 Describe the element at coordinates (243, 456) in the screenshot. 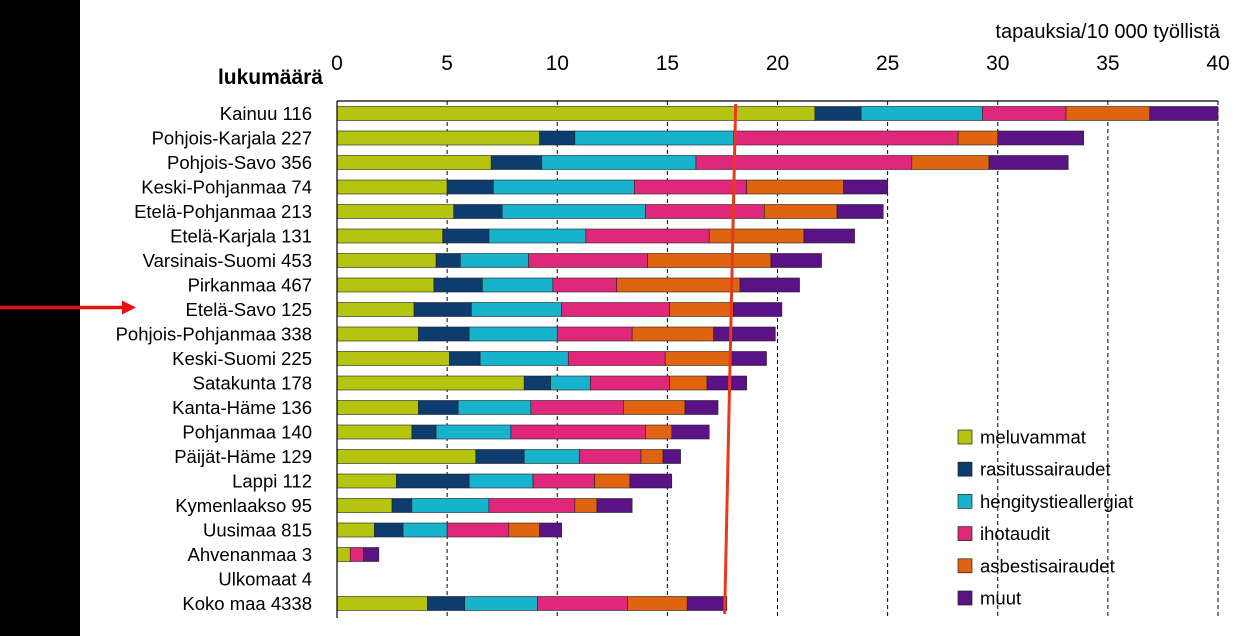

I see `category-label: Päijät-Häme 129` at that location.